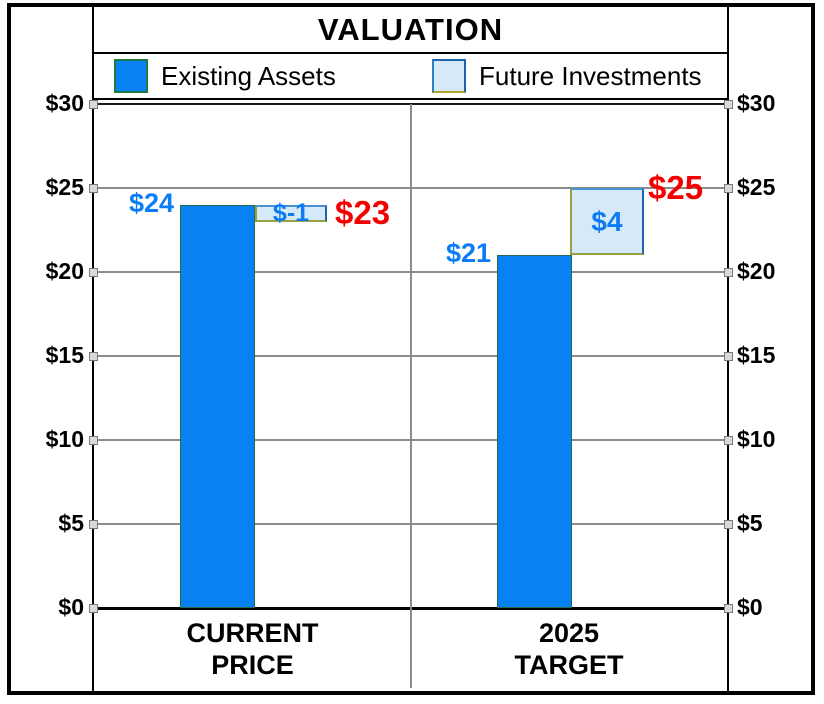  I want to click on category-divider-line, so click(411, 396).